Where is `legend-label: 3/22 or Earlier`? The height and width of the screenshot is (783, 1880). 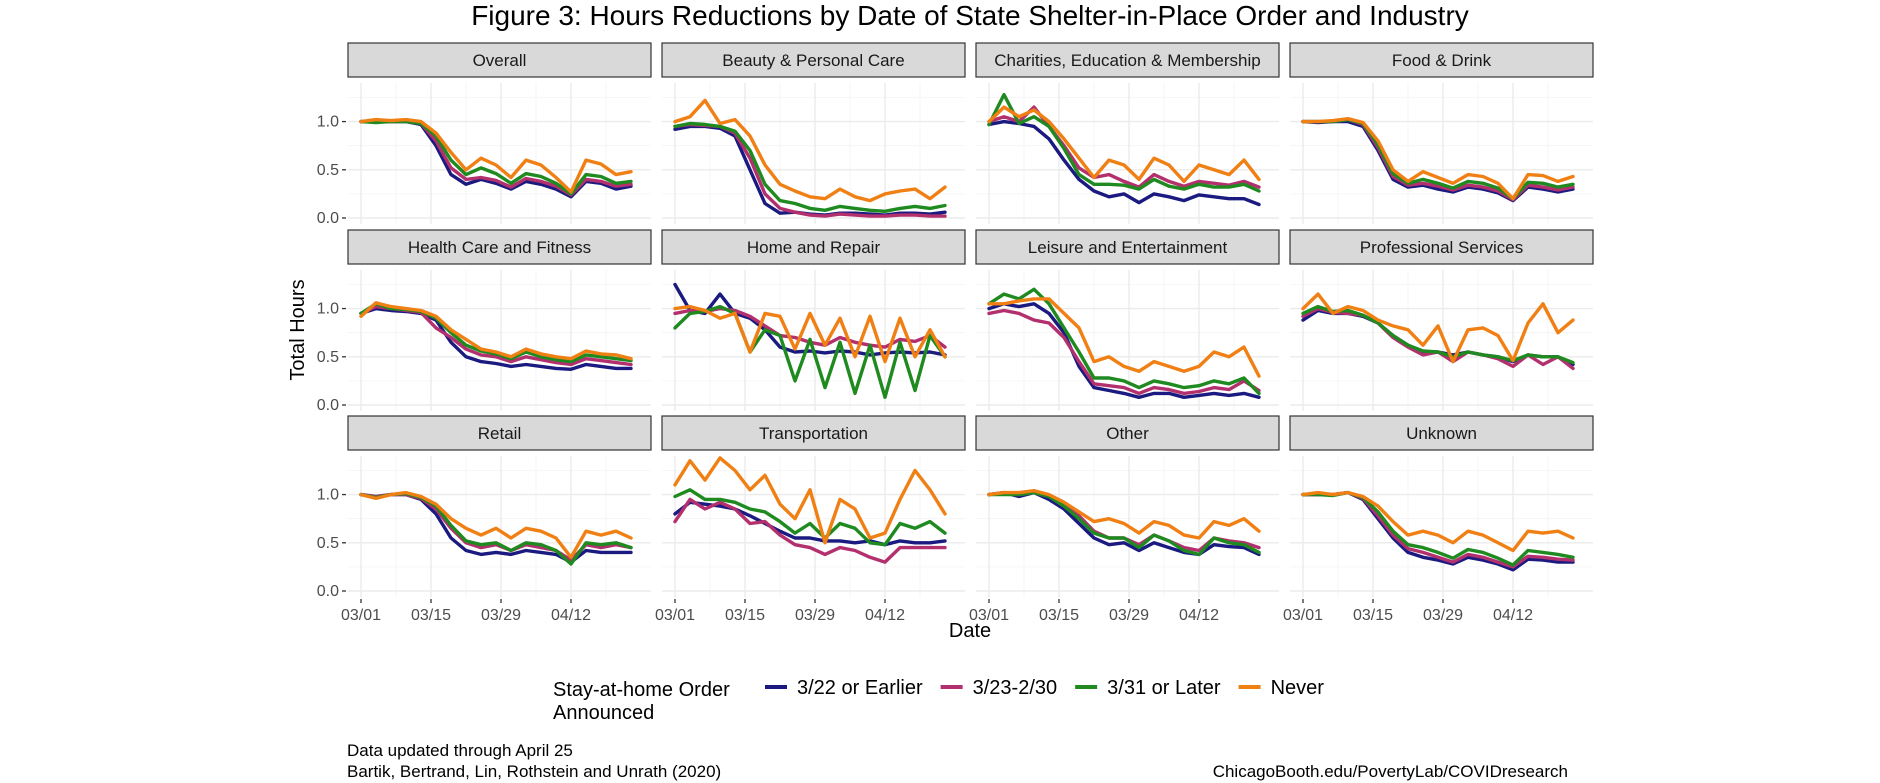
legend-label: 3/22 or Earlier is located at coordinates (860, 688).